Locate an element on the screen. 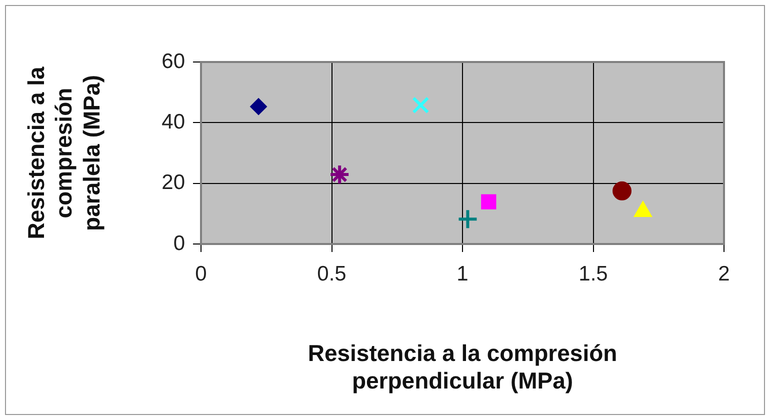  x-tick-label: 0 is located at coordinates (201, 274).